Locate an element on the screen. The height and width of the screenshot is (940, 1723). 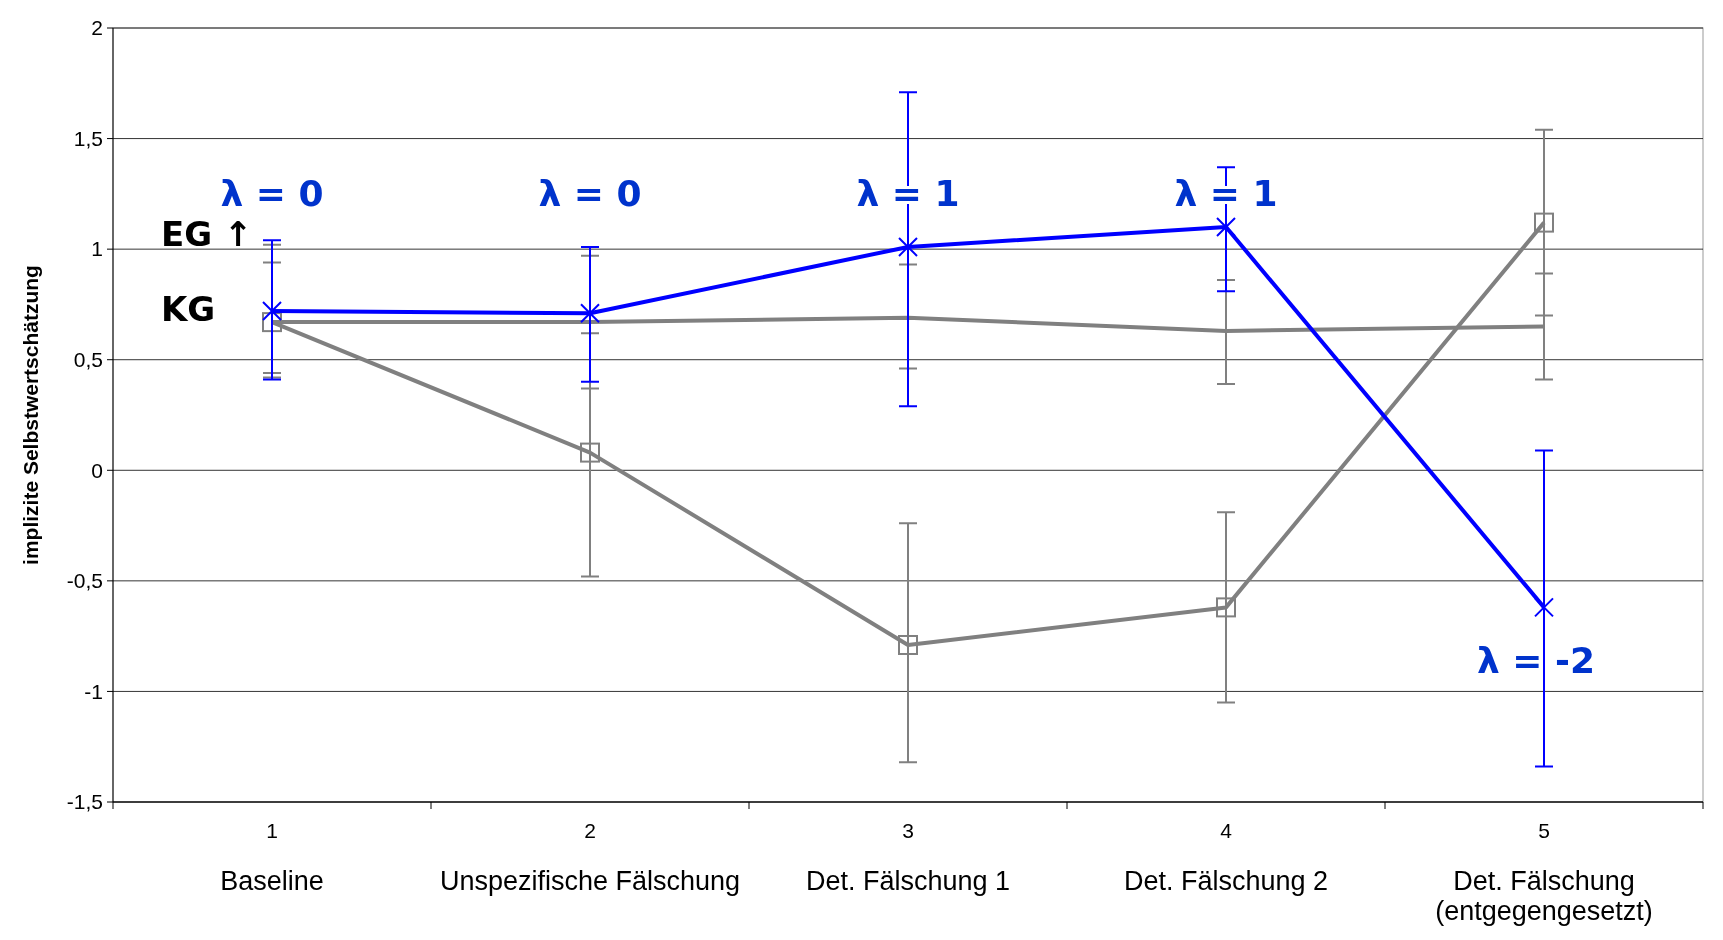
y-tick-label: 1 is located at coordinates (97, 249).